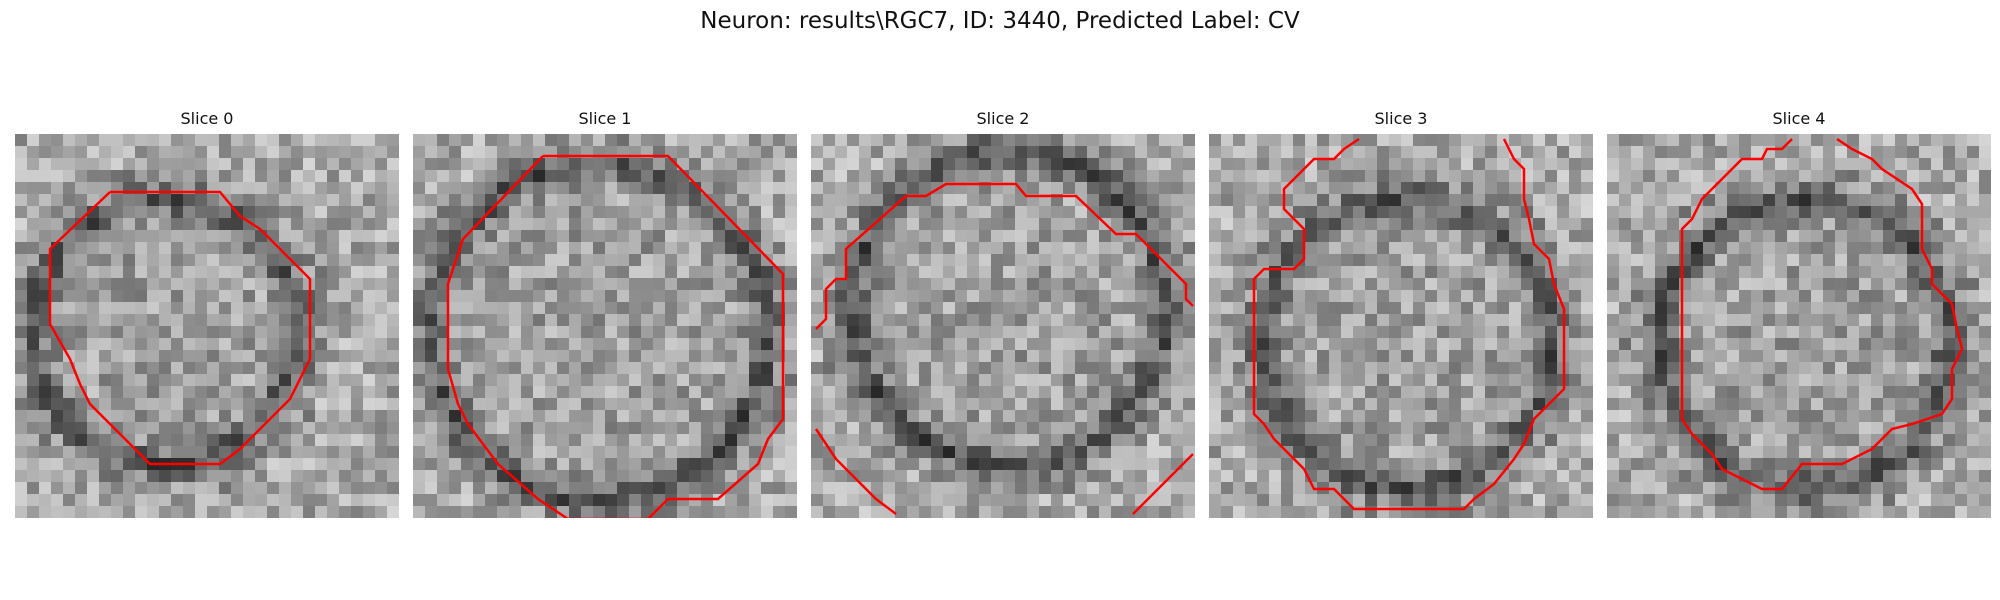  I want to click on slice-panel-2: Slice 2, so click(1003, 313).